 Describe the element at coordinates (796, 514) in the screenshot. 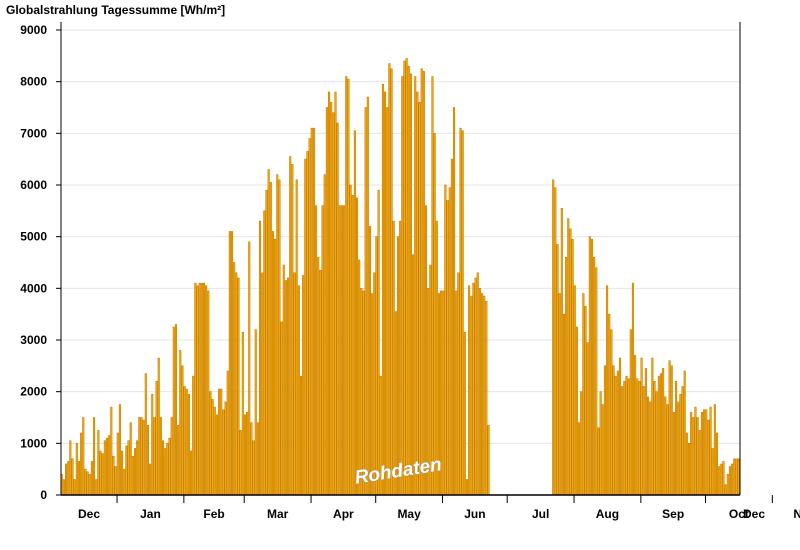

I see `x-tick-label: Nov` at that location.